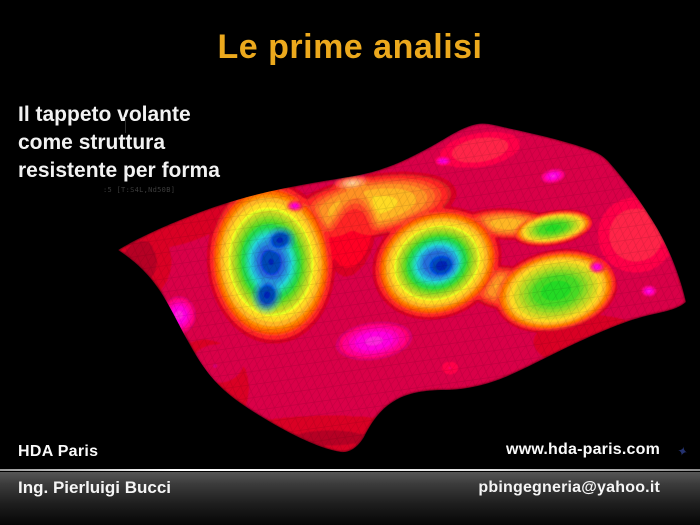 The image size is (700, 525). Describe the element at coordinates (350, 470) in the screenshot. I see `footer-separator-line` at that location.